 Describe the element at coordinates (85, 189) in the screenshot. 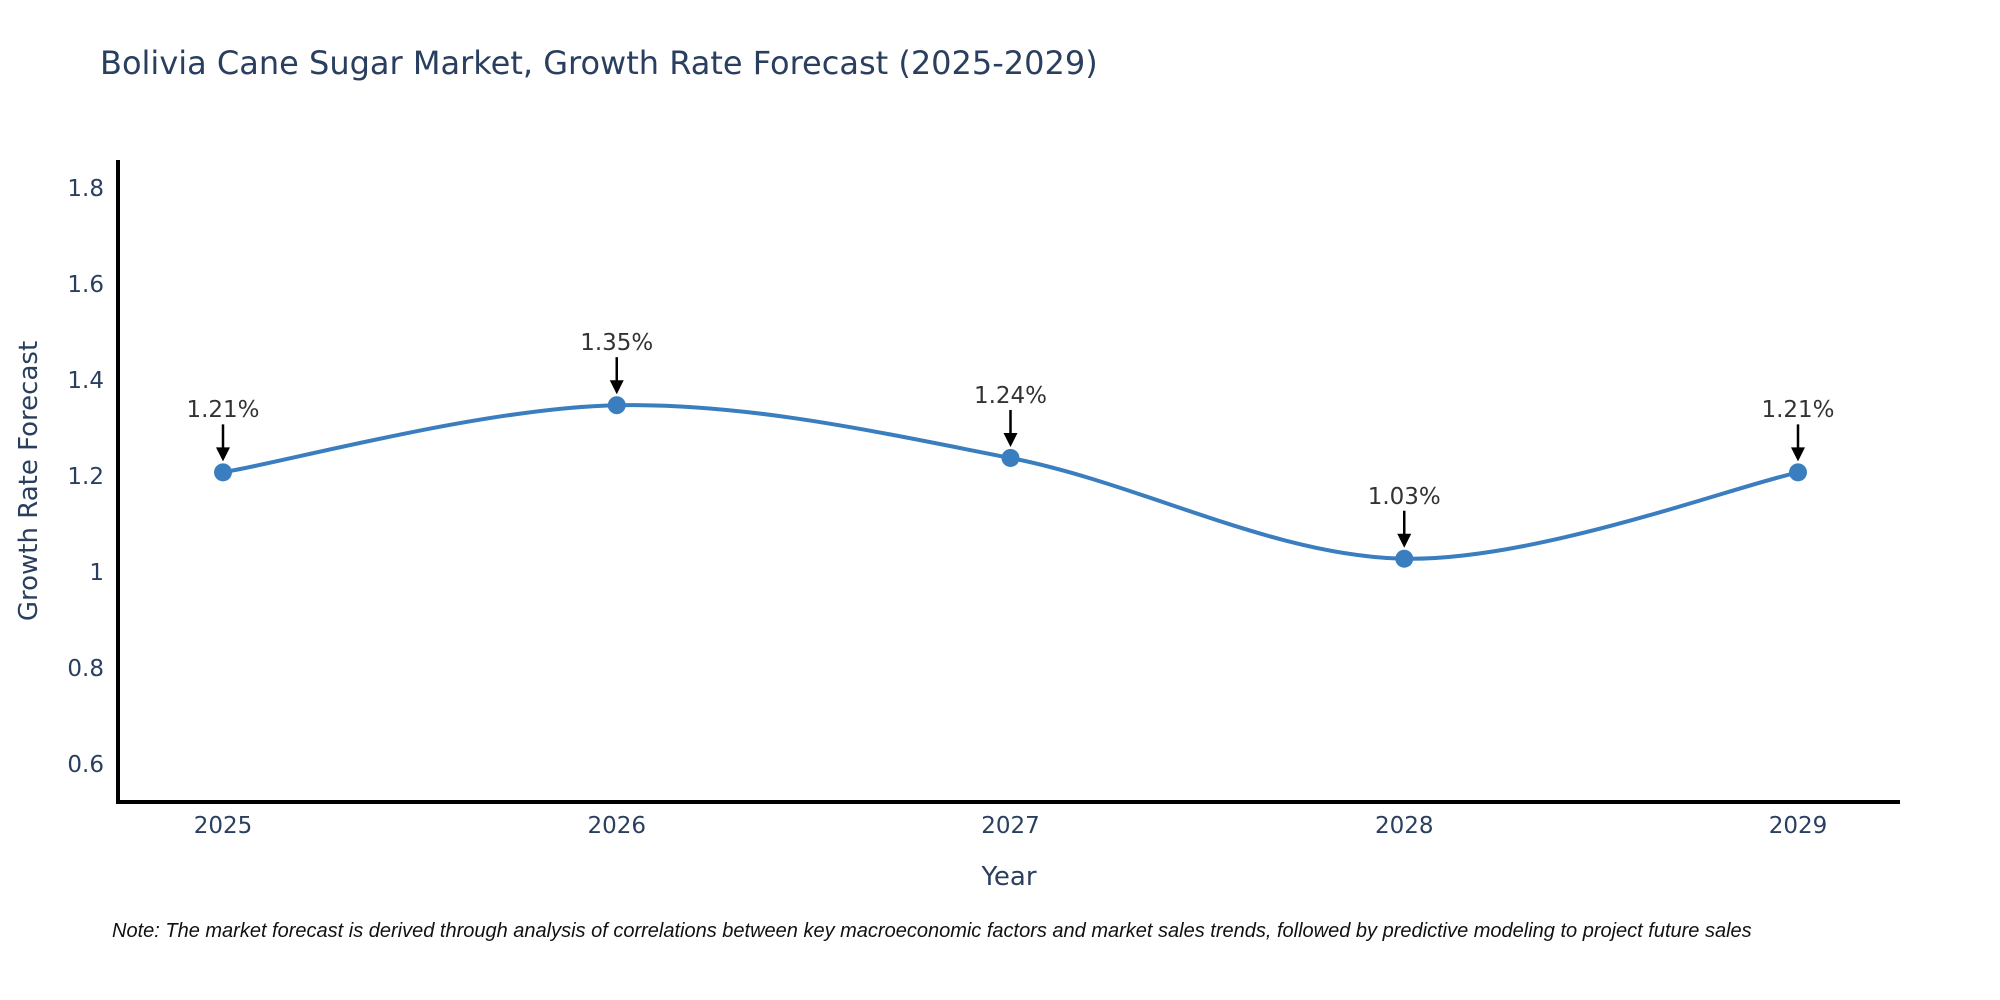

I see `y-tick-label: 1.8` at that location.